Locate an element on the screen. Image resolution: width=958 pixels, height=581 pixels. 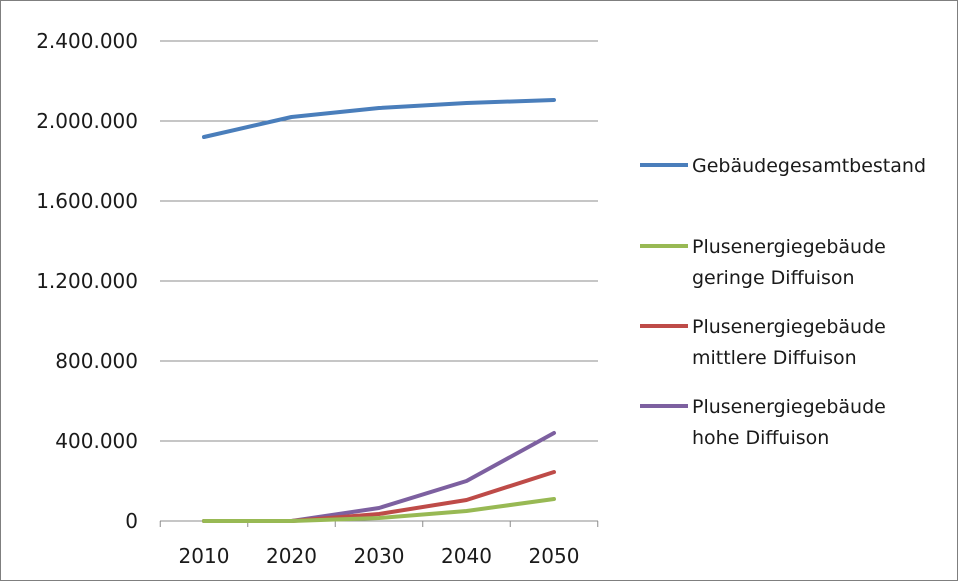
y-tick-label: 800.000 is located at coordinates (96, 361).